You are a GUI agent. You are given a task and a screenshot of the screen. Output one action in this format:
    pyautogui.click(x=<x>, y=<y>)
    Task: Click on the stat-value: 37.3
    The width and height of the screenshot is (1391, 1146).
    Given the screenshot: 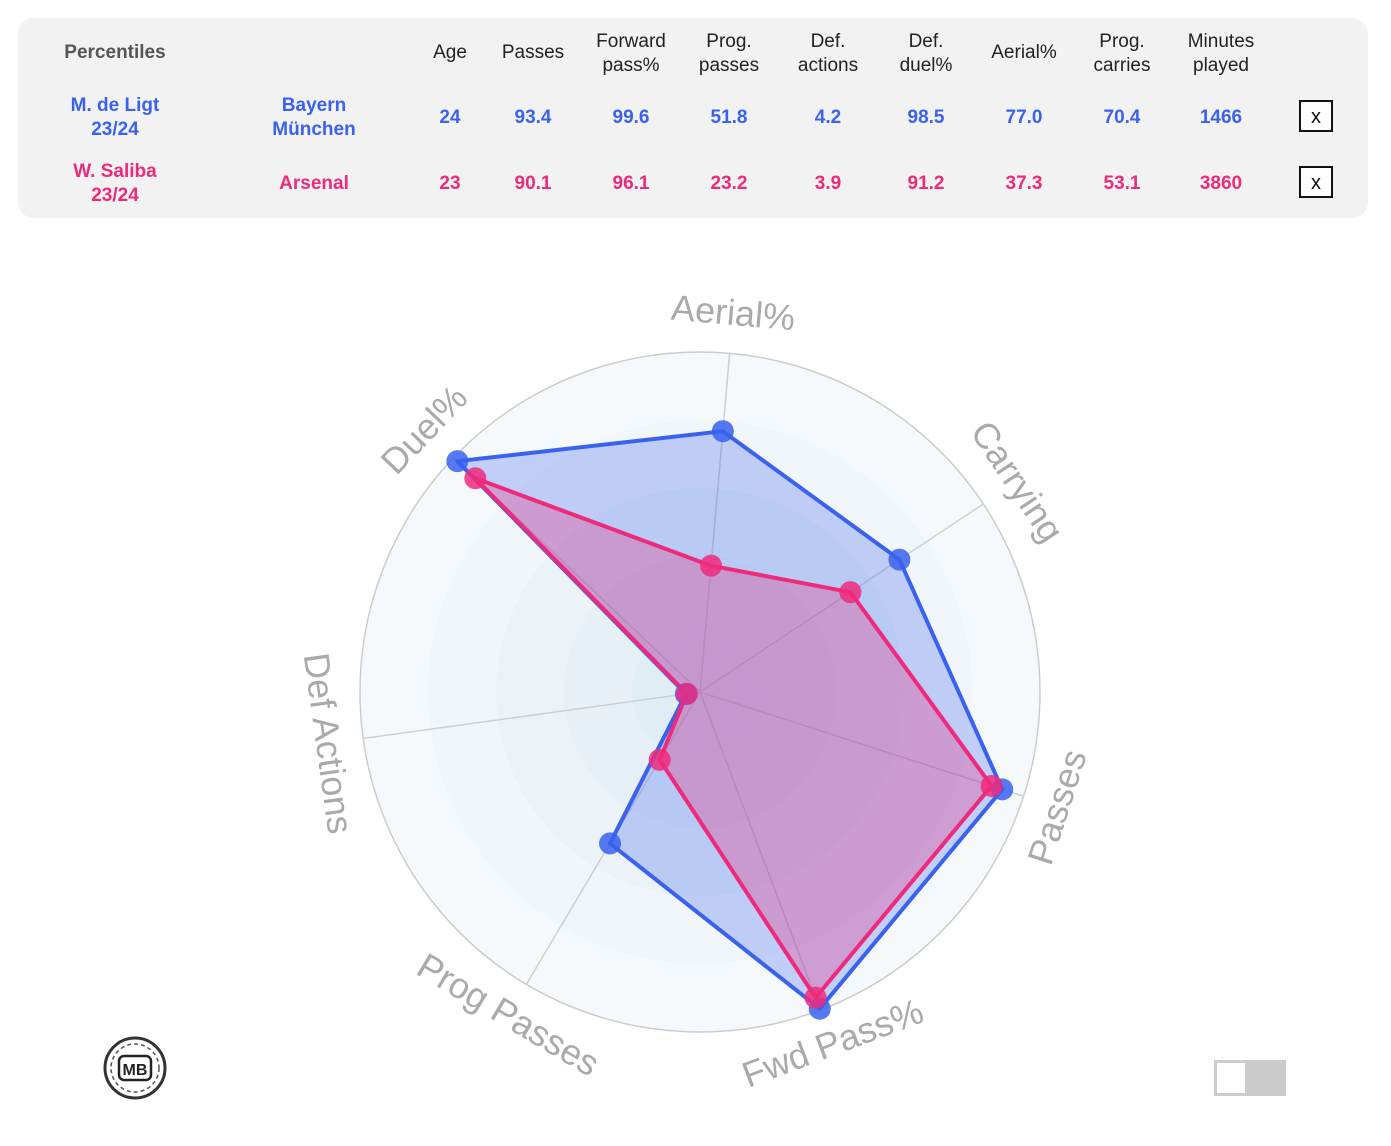 What is the action you would take?
    pyautogui.click(x=1024, y=183)
    